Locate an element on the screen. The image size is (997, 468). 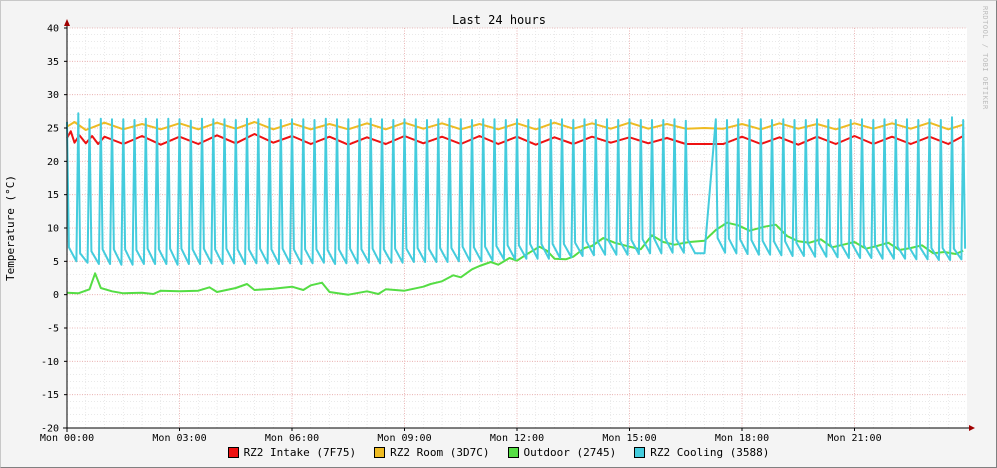
legend-label: RZ2 Room (3D7C) is located at coordinates (440, 452).